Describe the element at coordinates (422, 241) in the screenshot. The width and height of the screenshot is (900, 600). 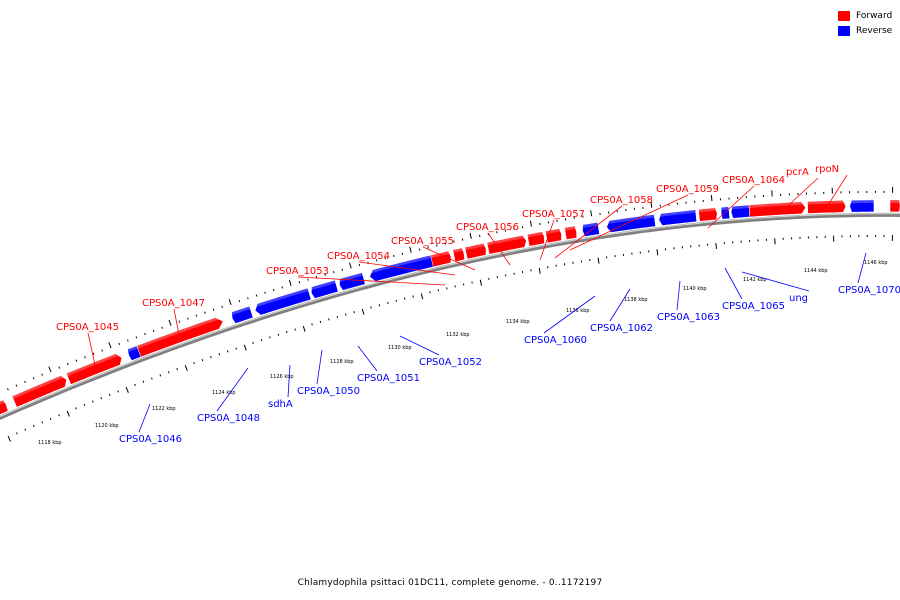
I see `forward-gene-label: CPS0A_1055` at that location.